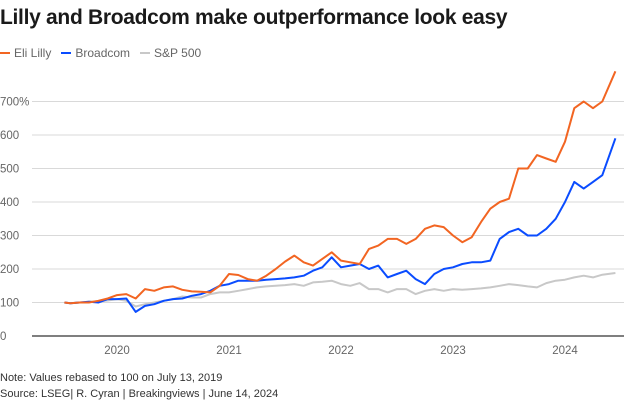 This screenshot has width=624, height=404. Describe the element at coordinates (9, 203) in the screenshot. I see `y-tick-label: 400` at that location.